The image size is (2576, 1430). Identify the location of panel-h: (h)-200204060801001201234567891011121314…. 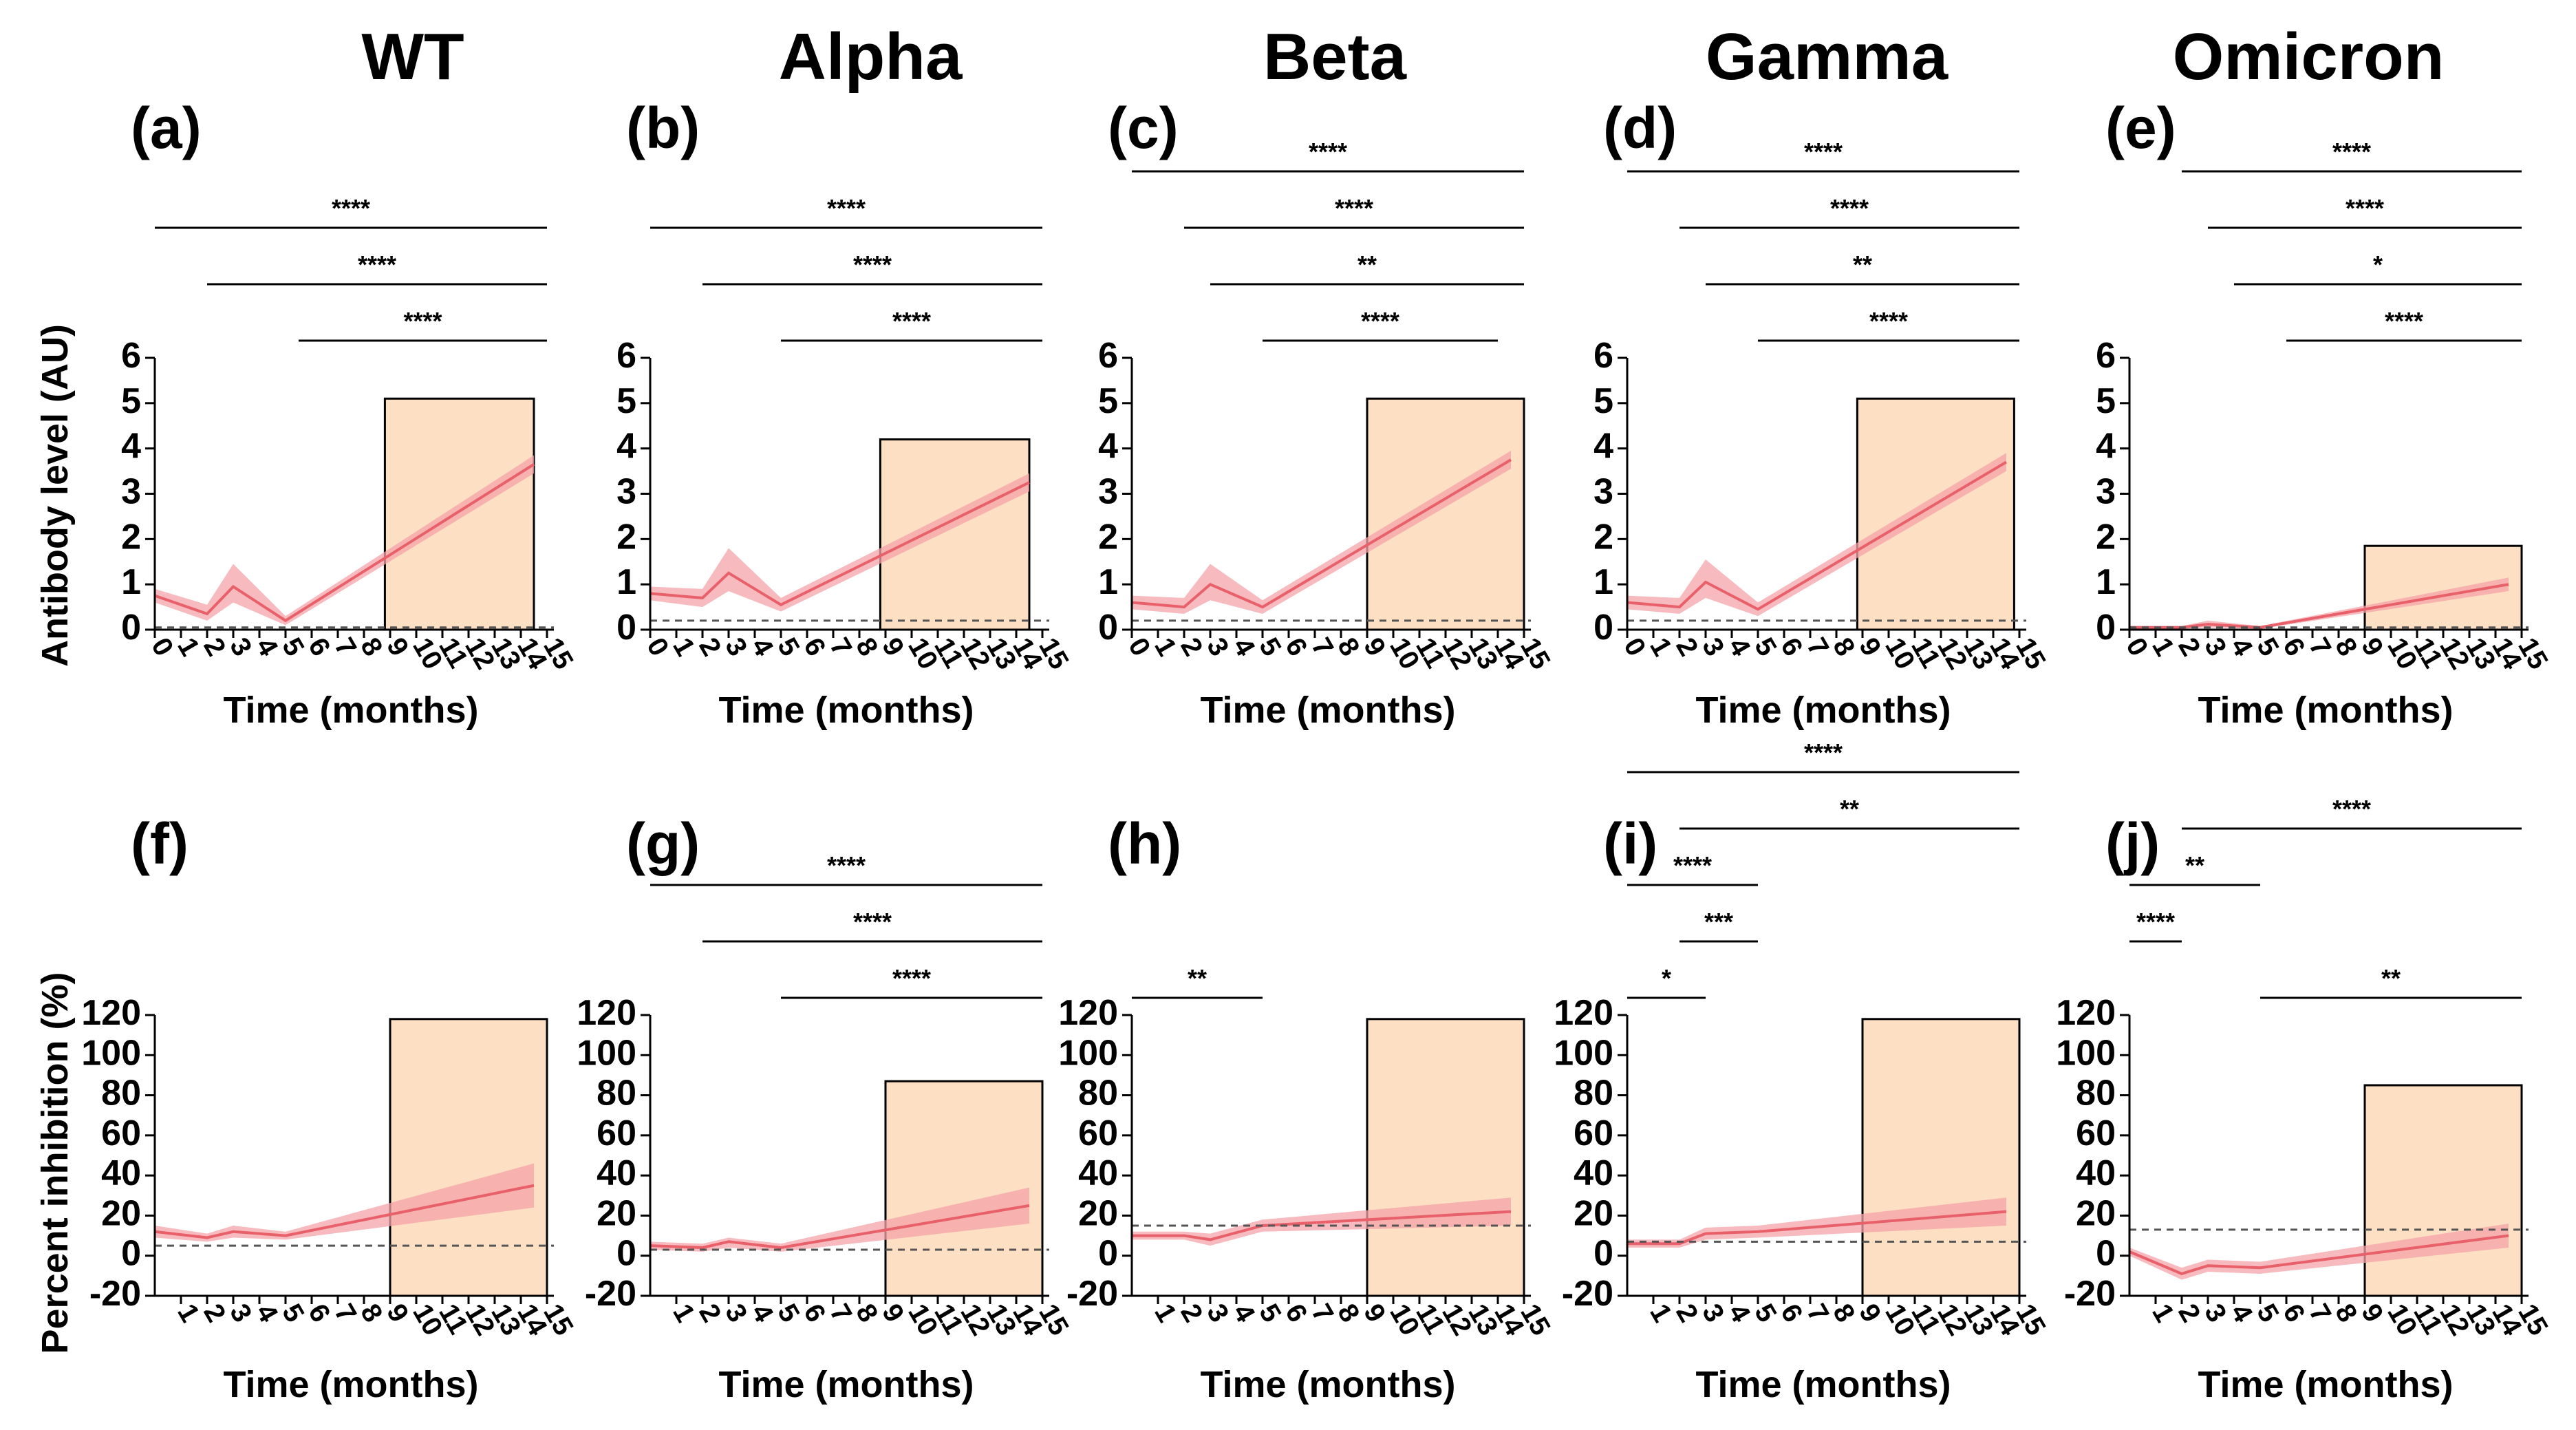
(1307, 1108).